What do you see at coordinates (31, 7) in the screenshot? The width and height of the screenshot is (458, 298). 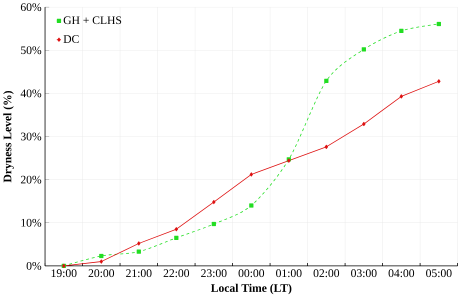 I see `y-tick-label: 60%` at bounding box center [31, 7].